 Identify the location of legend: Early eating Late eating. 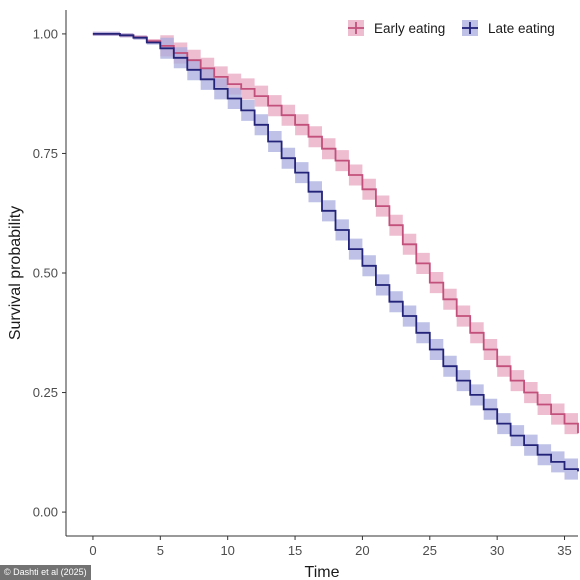
(451, 28).